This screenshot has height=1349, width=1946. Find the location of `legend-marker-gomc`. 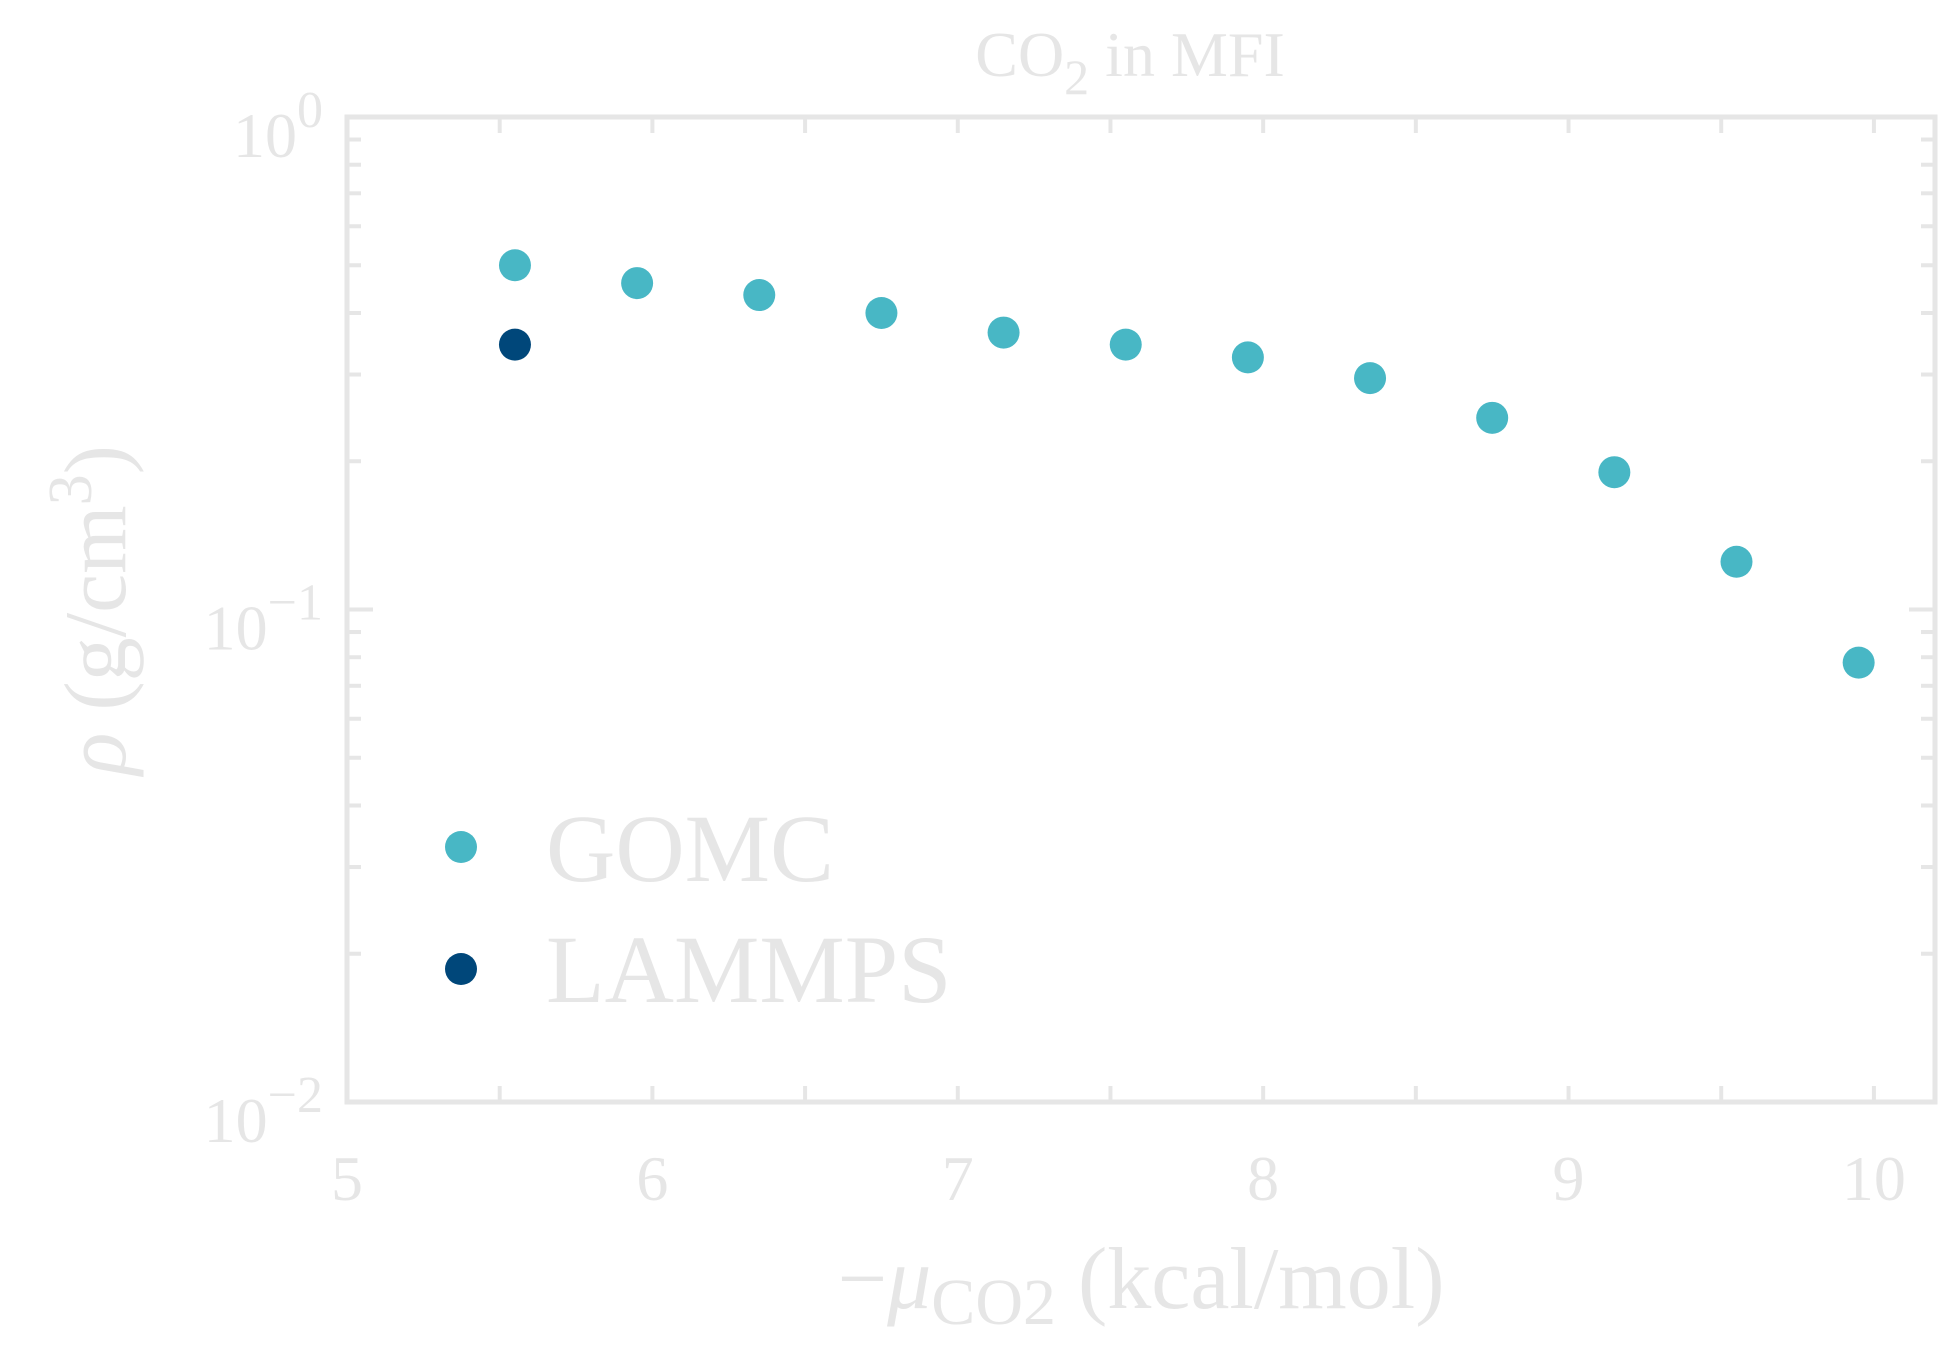

legend-marker-gomc is located at coordinates (461, 847).